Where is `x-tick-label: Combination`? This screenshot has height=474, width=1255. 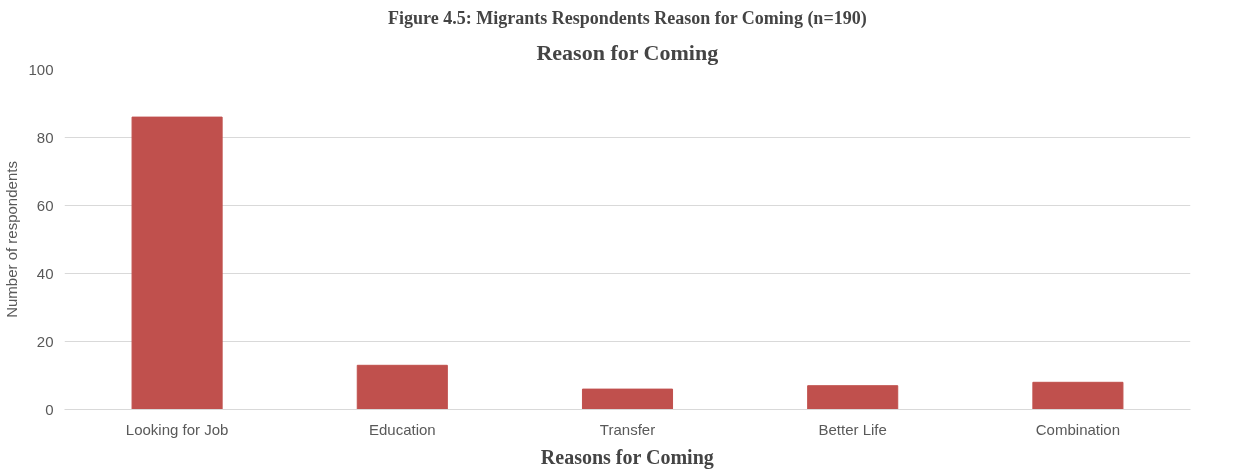 x-tick-label: Combination is located at coordinates (1078, 429).